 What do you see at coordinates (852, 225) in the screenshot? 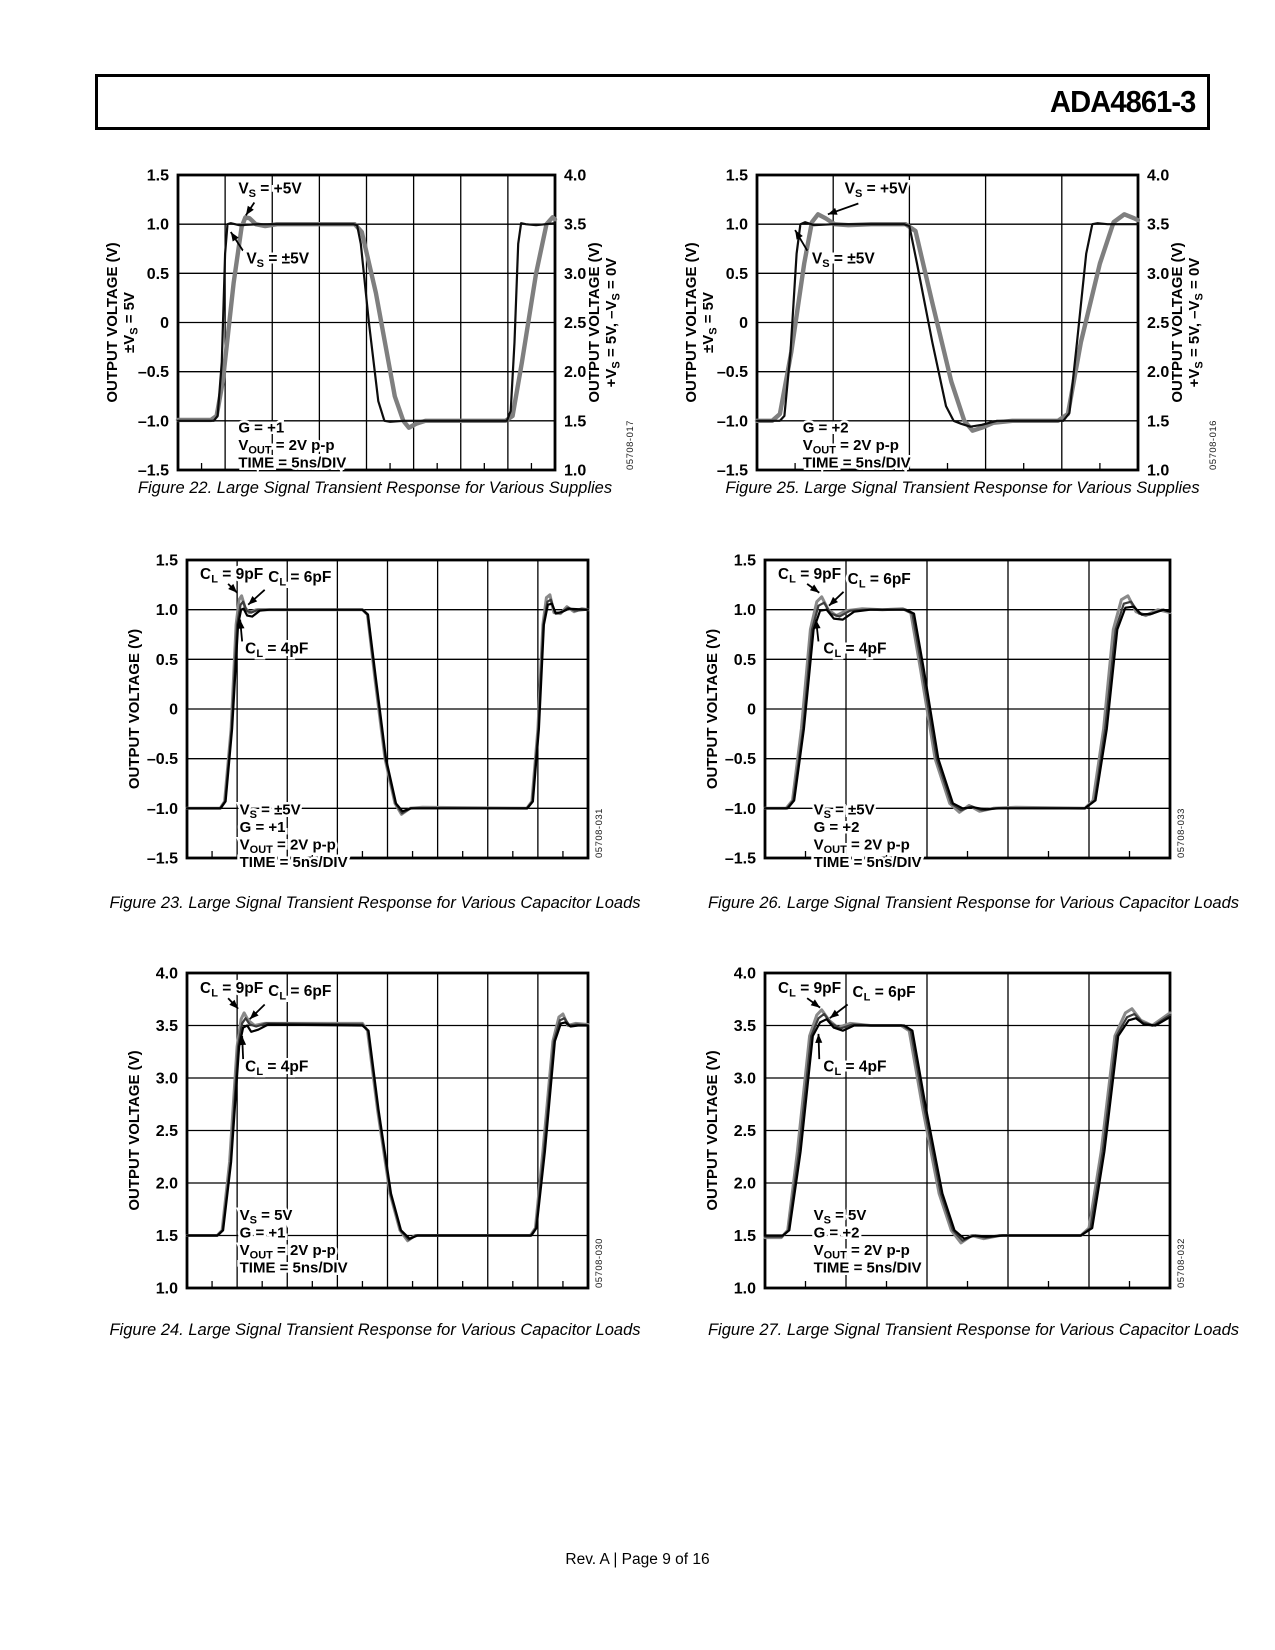
I see `annotations: VS = +5V VS = ±5V` at bounding box center [852, 225].